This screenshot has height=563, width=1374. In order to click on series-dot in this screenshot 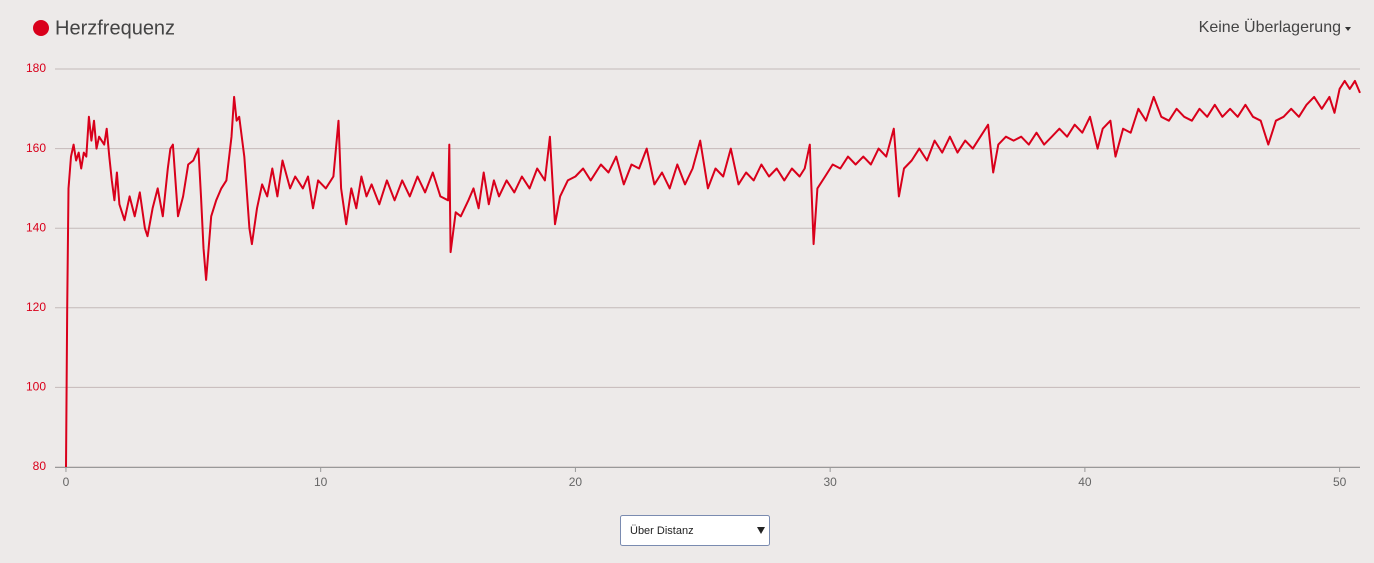, I will do `click(41, 28)`.